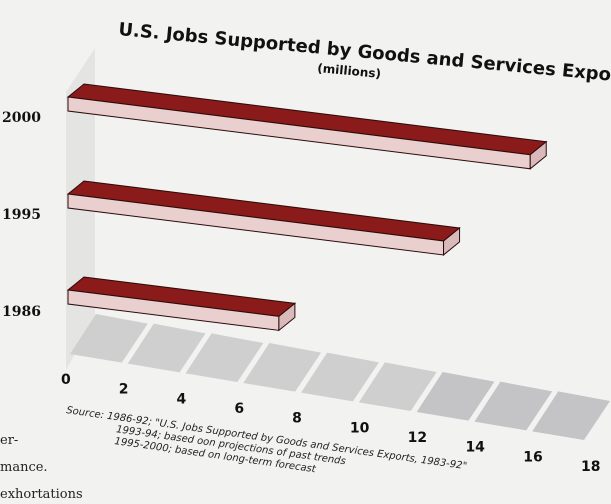 The width and height of the screenshot is (611, 504). I want to click on x-tick-label: 18, so click(590, 467).